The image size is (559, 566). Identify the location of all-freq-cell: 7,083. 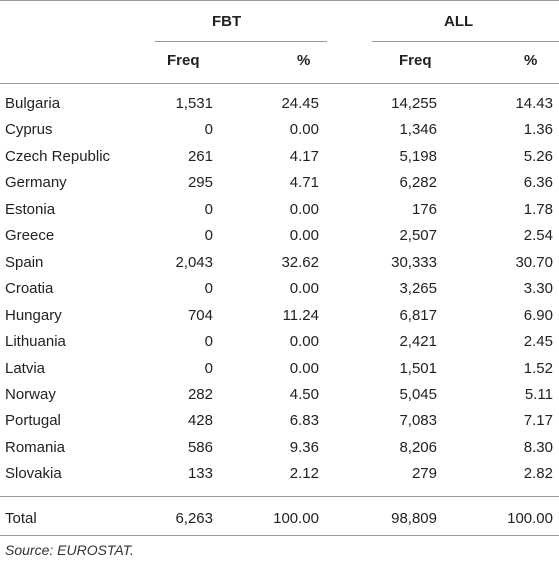
(418, 420).